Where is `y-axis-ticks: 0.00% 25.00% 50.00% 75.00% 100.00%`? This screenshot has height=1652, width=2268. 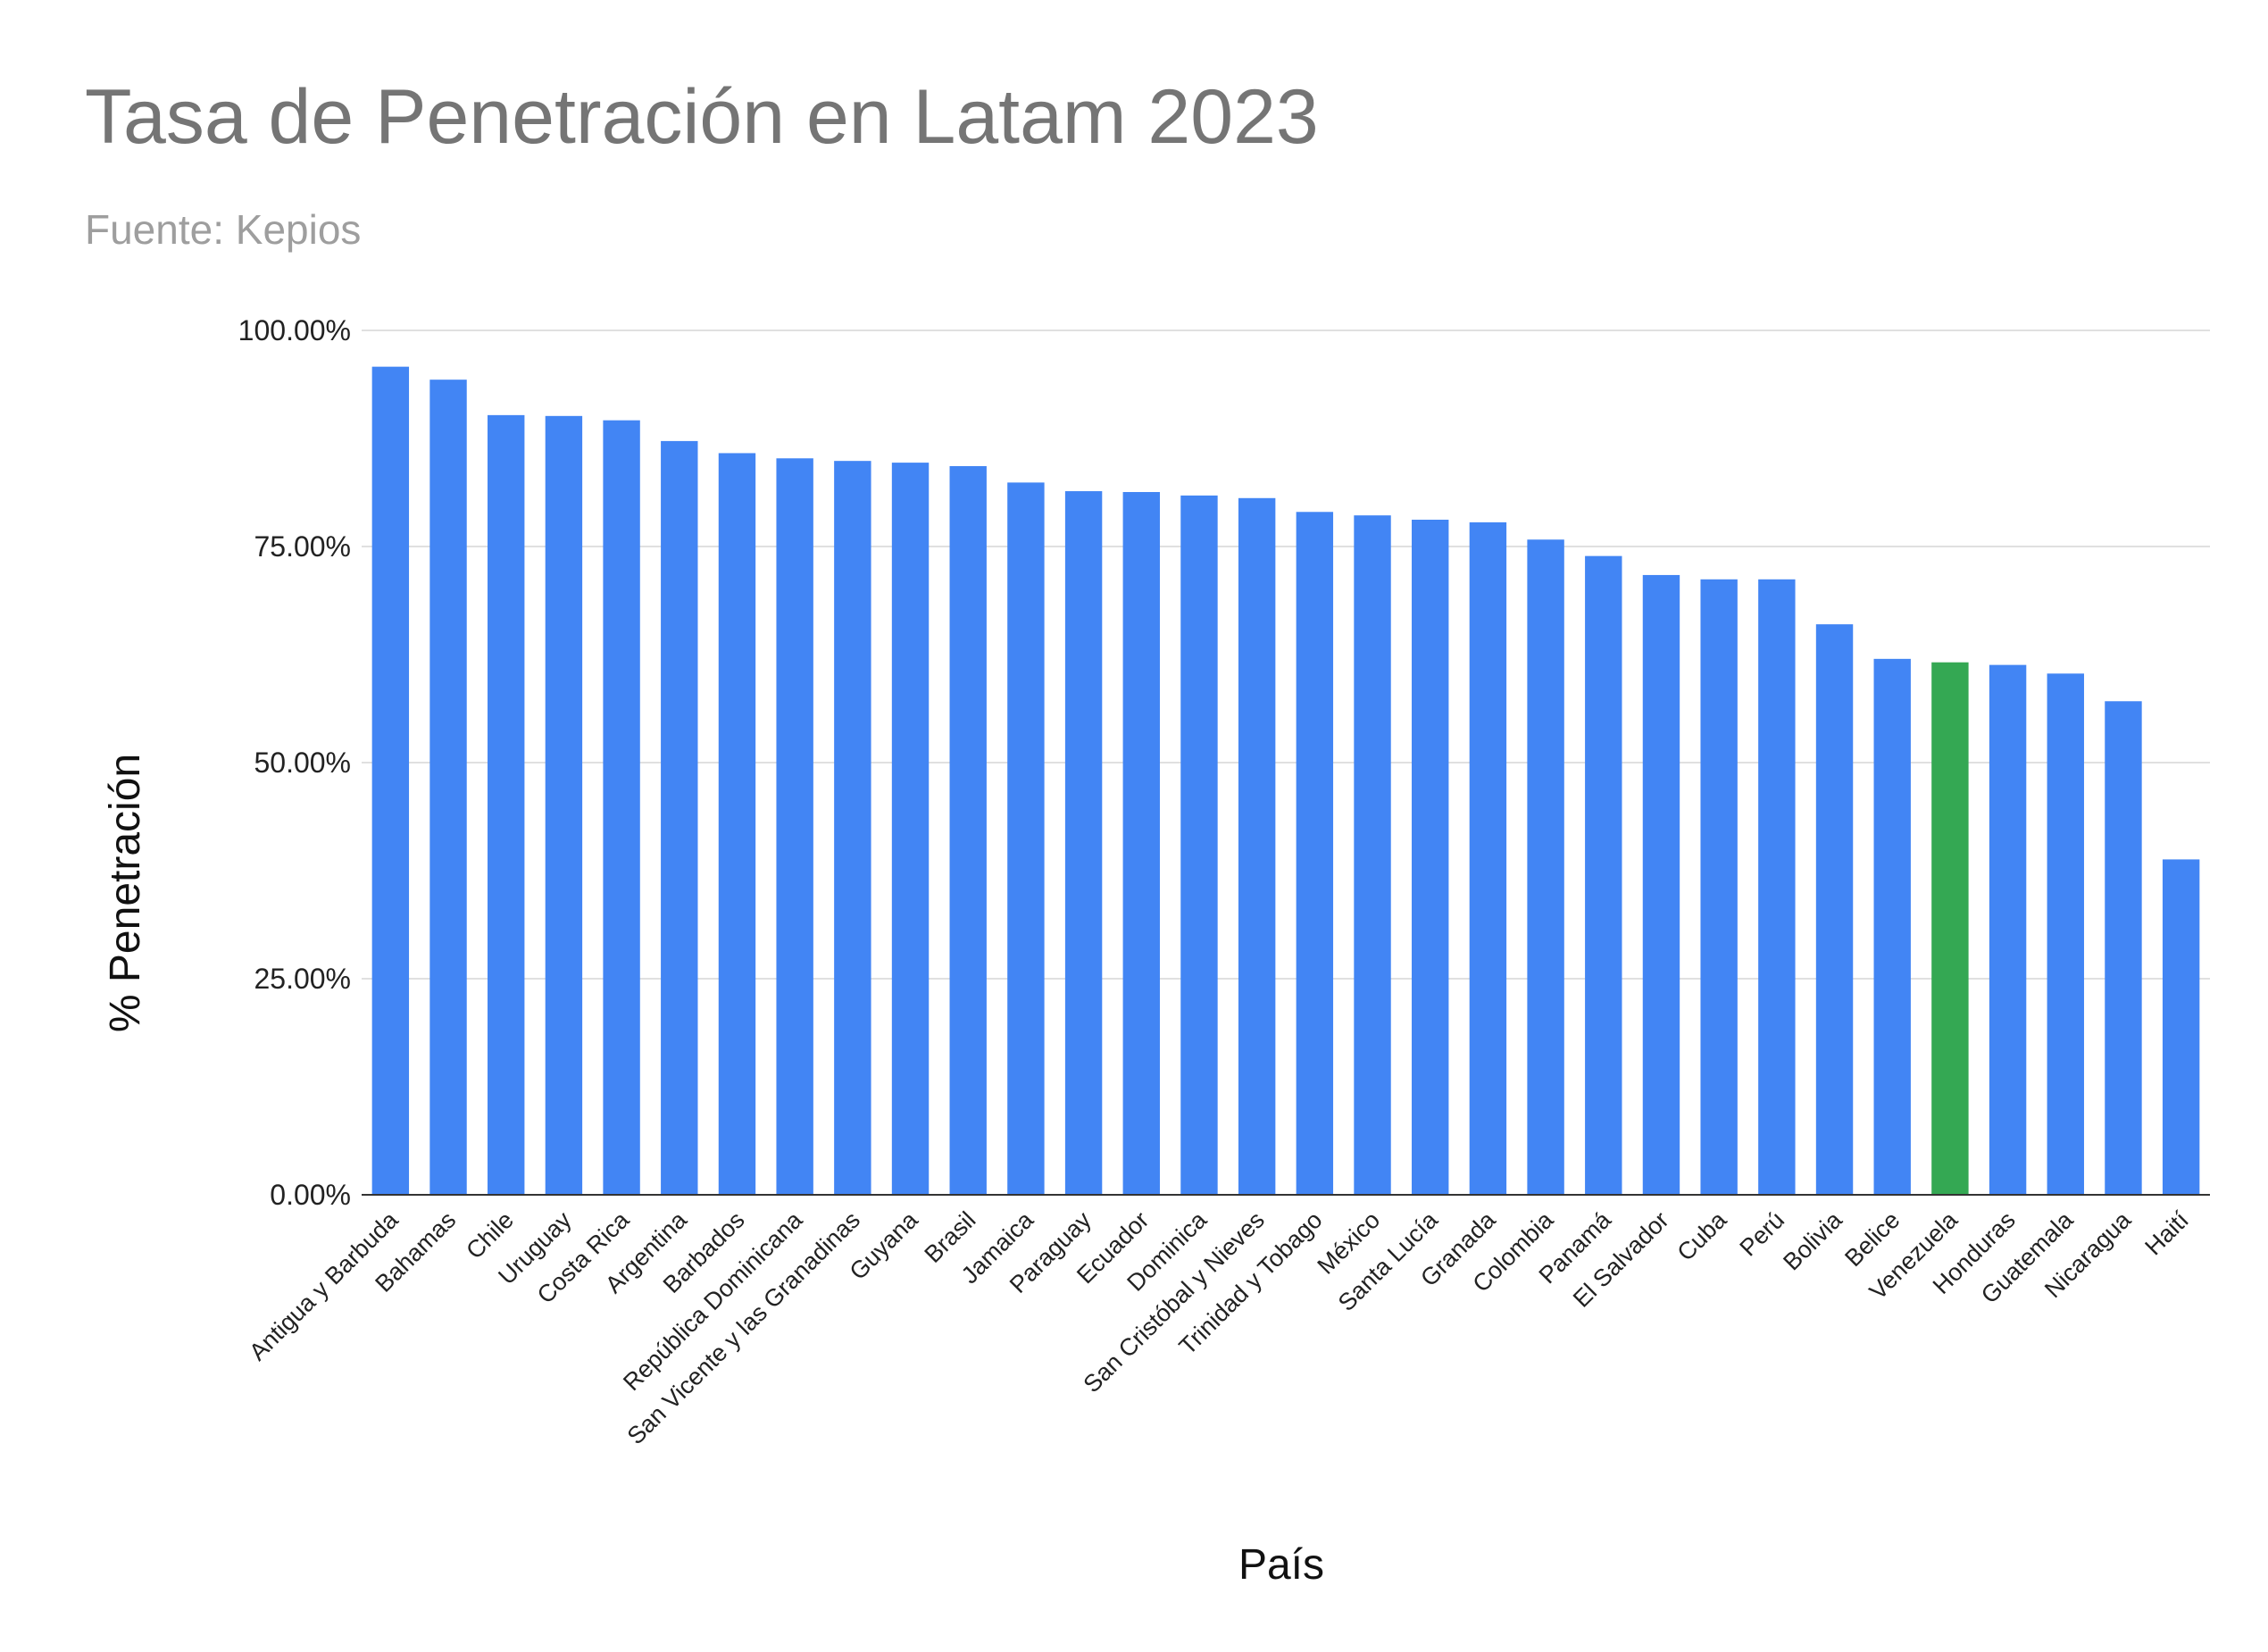 y-axis-ticks: 0.00% 25.00% 50.00% 75.00% 100.00% is located at coordinates (294, 762).